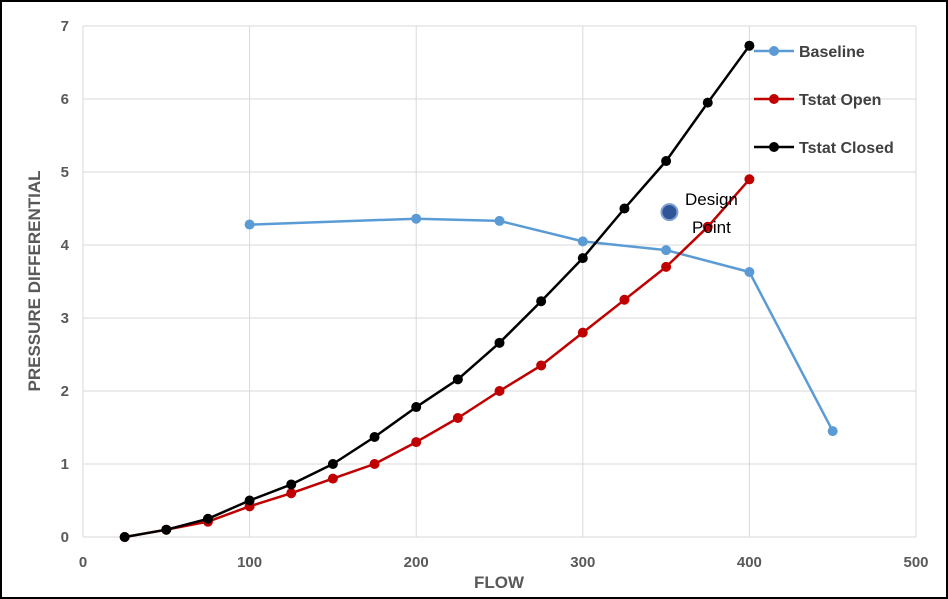 Image resolution: width=948 pixels, height=599 pixels. What do you see at coordinates (699, 213) in the screenshot?
I see `annotations: Design Point` at bounding box center [699, 213].